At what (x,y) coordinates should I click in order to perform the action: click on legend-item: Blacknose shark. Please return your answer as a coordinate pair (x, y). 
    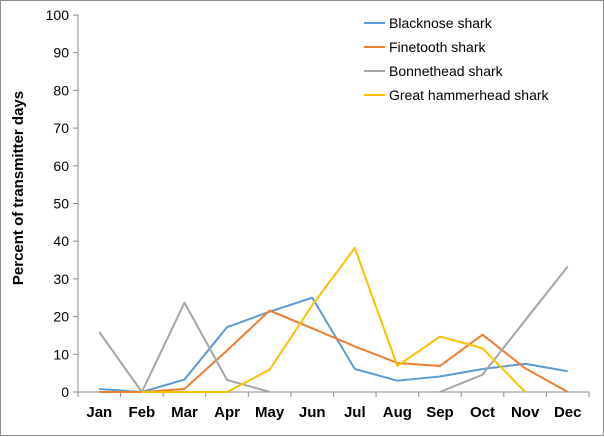
    Looking at the image, I should click on (428, 23).